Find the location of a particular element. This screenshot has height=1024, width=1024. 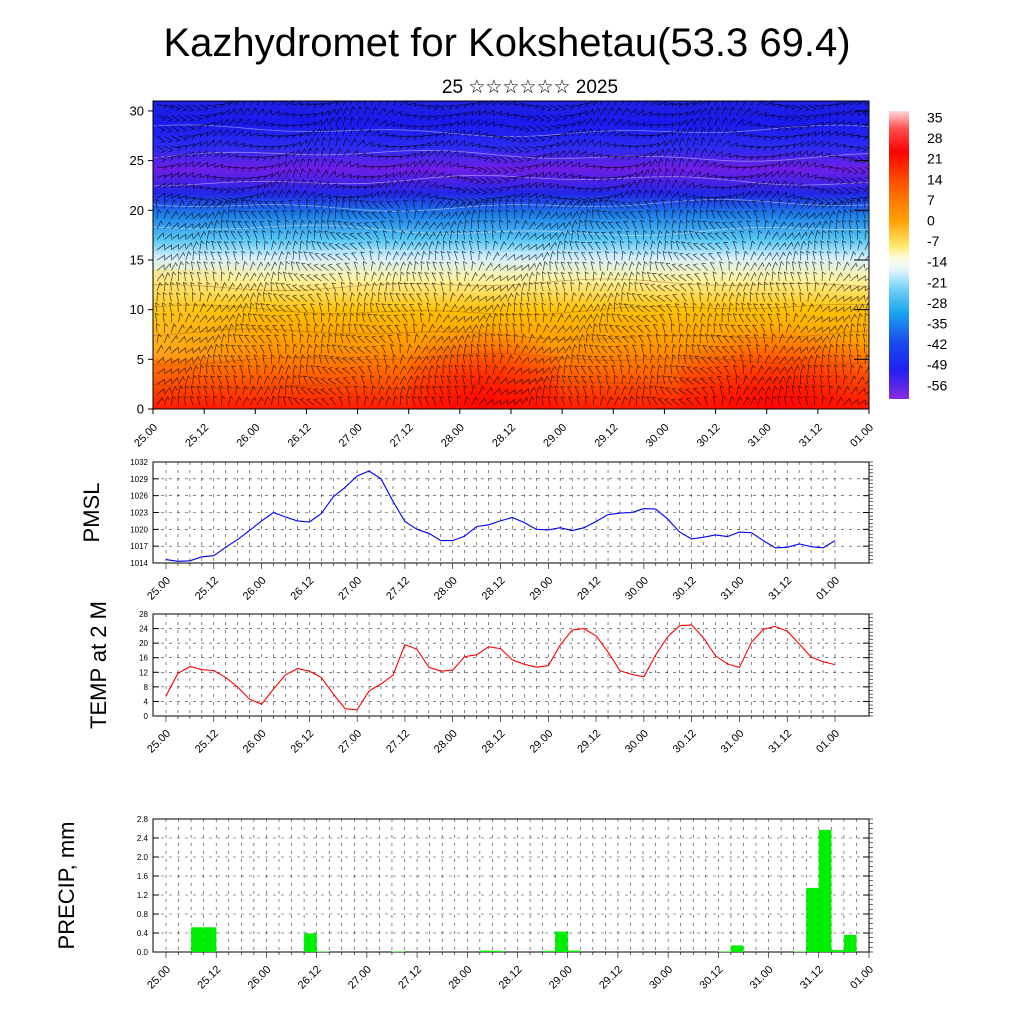

y-tick-label: 0 is located at coordinates (146, 716).